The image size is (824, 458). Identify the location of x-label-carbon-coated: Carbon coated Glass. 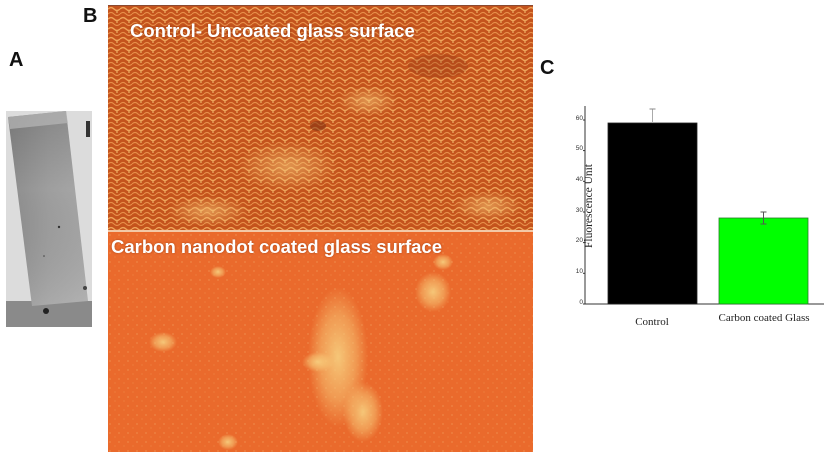
(764, 318).